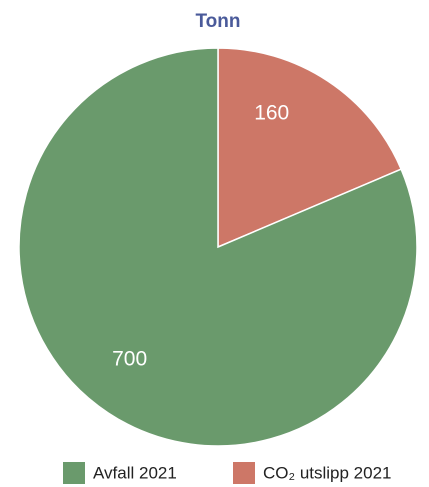 This screenshot has height=487, width=429. Describe the element at coordinates (271, 113) in the screenshot. I see `data-label: 160` at that location.